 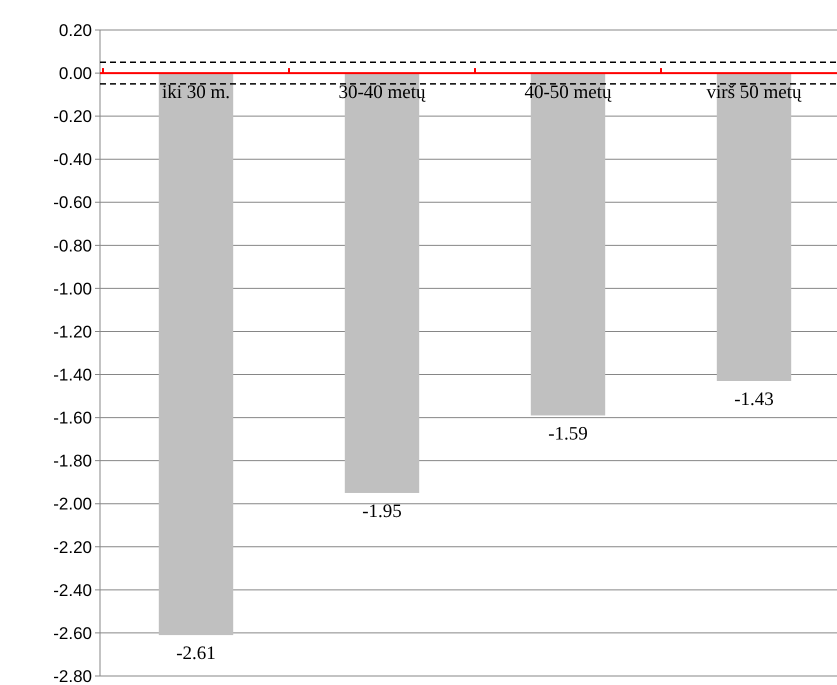 What do you see at coordinates (72, 590) in the screenshot?
I see `y-tick-label: -2.40` at bounding box center [72, 590].